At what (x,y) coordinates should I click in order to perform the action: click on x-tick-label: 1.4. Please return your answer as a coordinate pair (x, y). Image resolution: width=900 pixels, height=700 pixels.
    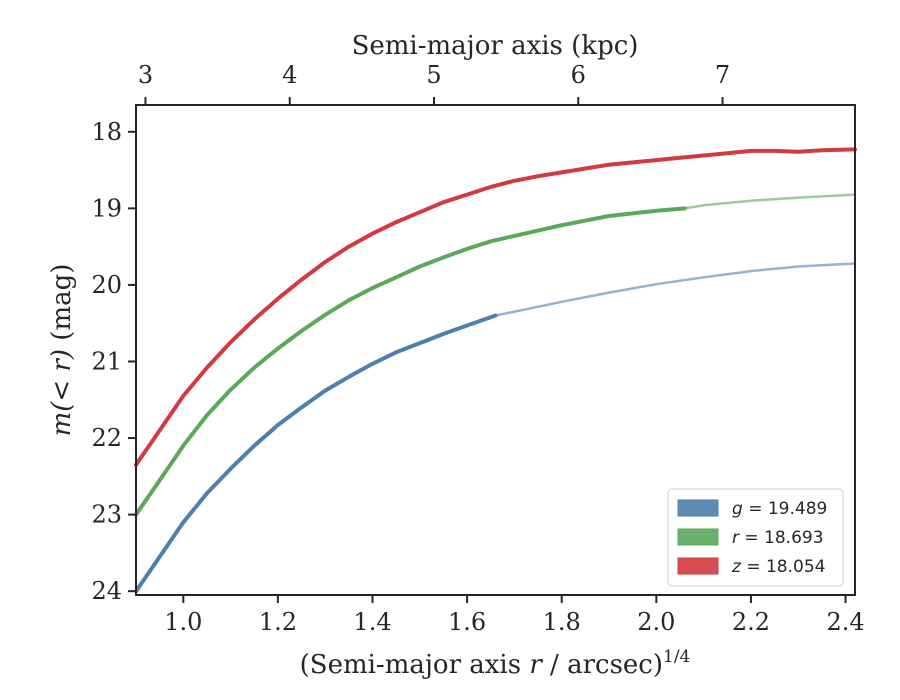
    Looking at the image, I should click on (372, 622).